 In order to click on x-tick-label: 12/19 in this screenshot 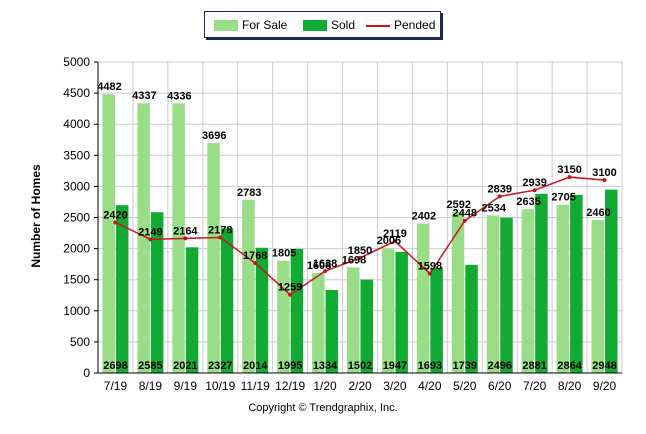, I will do `click(290, 386)`.